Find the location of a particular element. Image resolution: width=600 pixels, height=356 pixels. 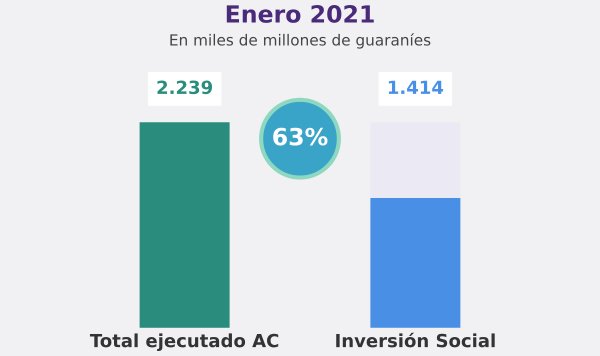

chart-subtitle: En miles de millones de guaraníes is located at coordinates (300, 41).